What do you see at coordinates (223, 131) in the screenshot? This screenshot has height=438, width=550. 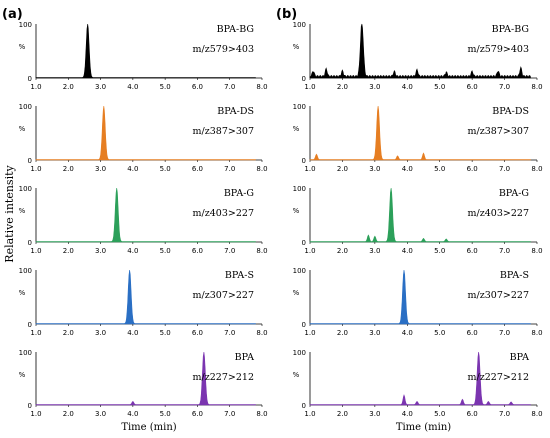 I see `transition-label: m/z387>307` at bounding box center [223, 131].